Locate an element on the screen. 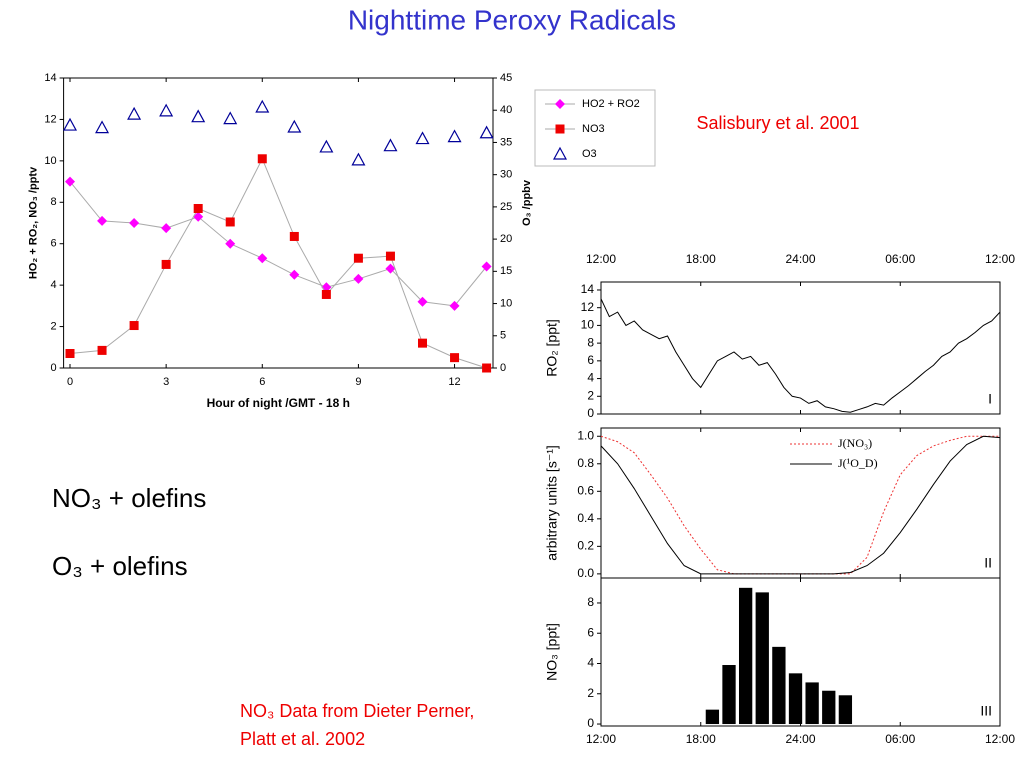 Image resolution: width=1024 pixels, height=768 pixels. y-tick-label: 10 is located at coordinates (588, 325).